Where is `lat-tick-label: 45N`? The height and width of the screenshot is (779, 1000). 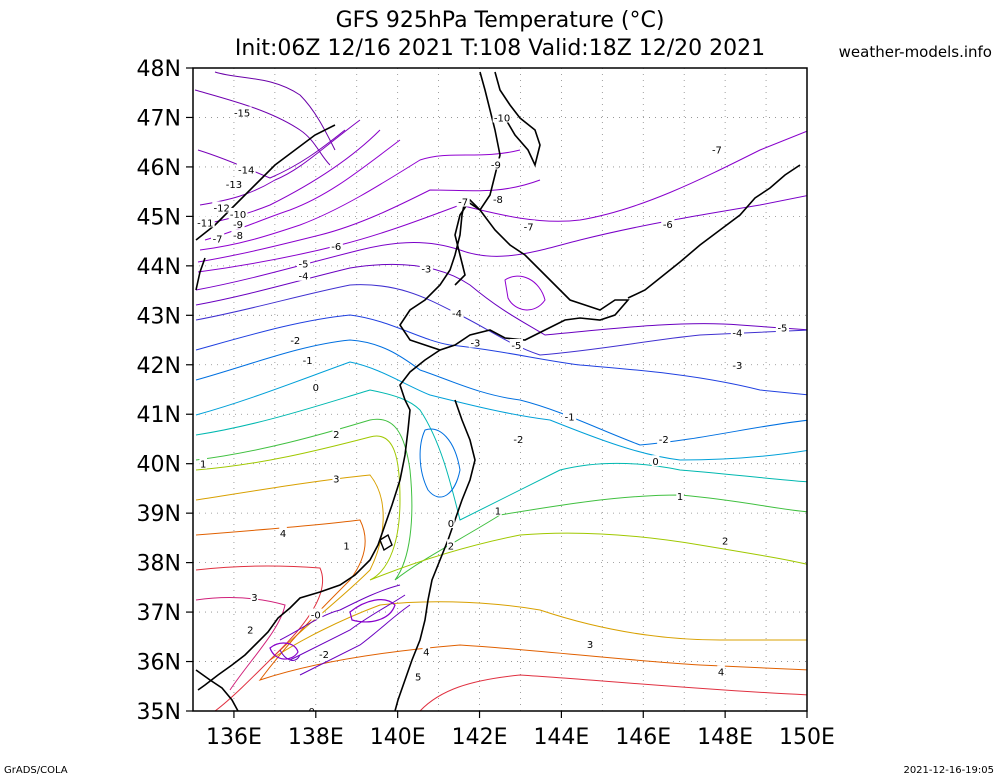
lat-tick-label: 45N is located at coordinates (159, 217).